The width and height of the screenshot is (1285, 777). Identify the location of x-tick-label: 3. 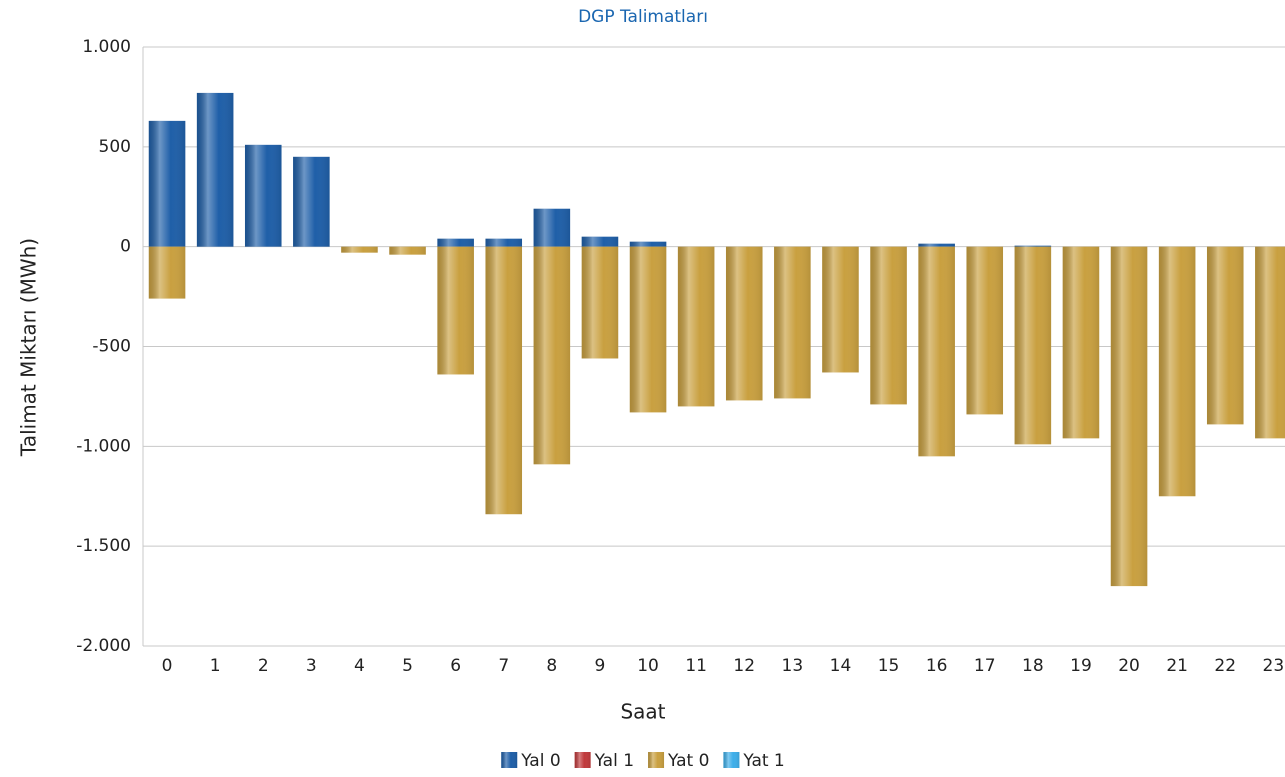
(311, 666).